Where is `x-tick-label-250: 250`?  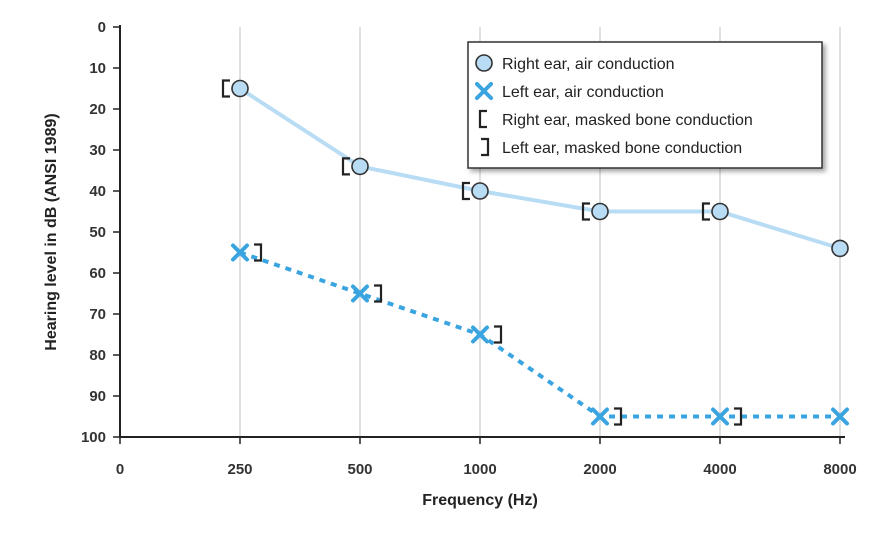 x-tick-label-250: 250 is located at coordinates (239, 469).